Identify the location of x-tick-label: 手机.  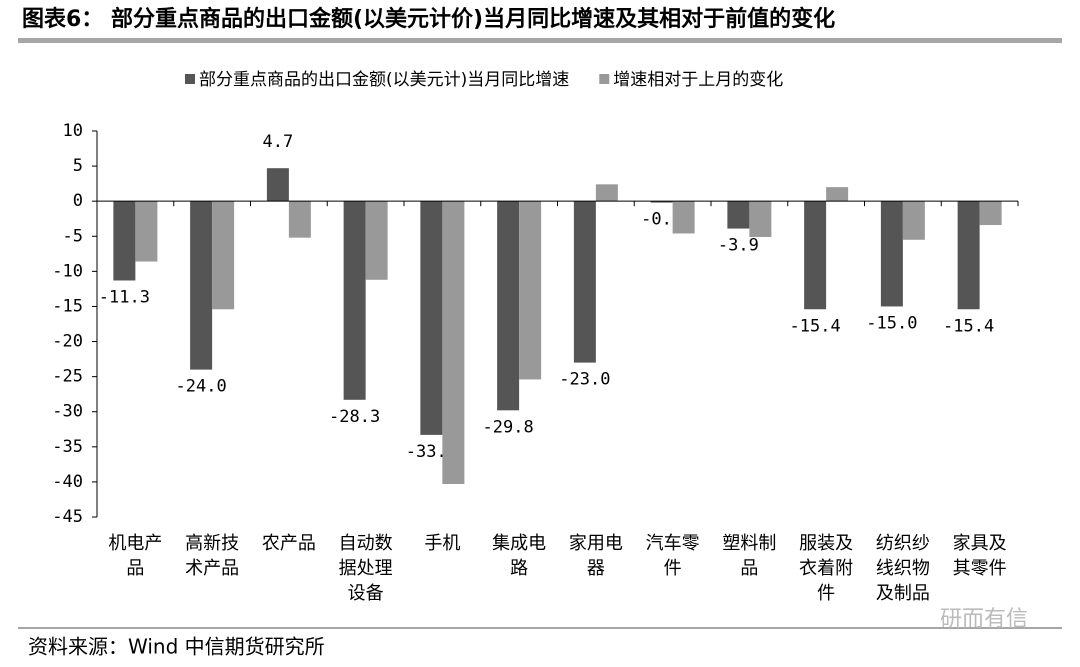
(442, 543).